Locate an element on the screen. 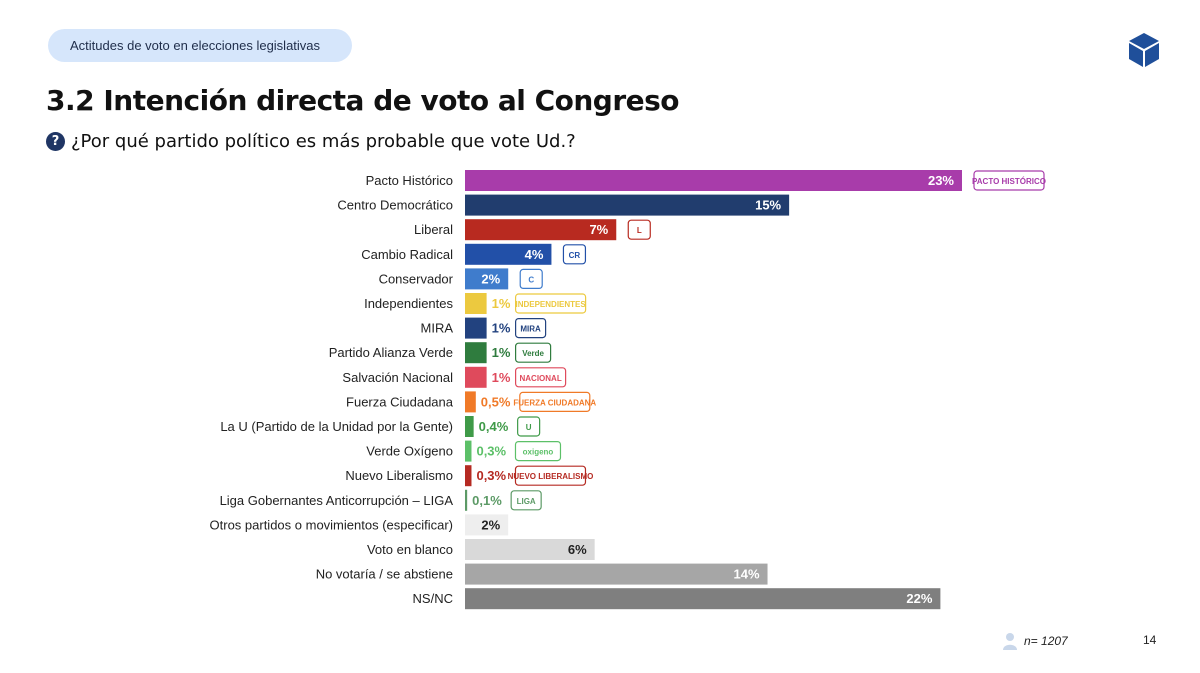 This screenshot has height=673, width=1200. party-logo-5: INDEPENDIENTES is located at coordinates (551, 303).